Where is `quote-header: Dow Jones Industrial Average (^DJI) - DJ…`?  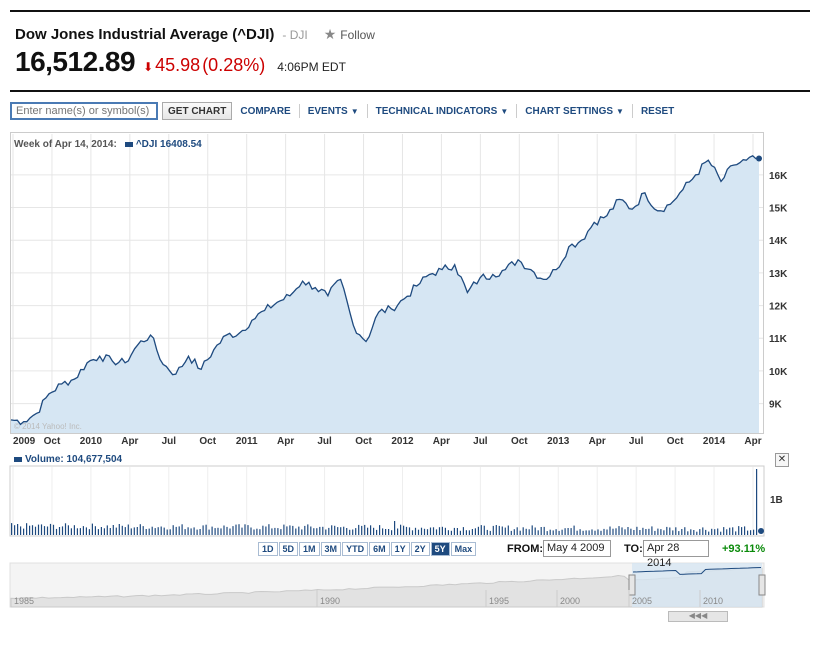
quote-header: Dow Jones Industrial Average (^DJI) - DJ… is located at coordinates (195, 34).